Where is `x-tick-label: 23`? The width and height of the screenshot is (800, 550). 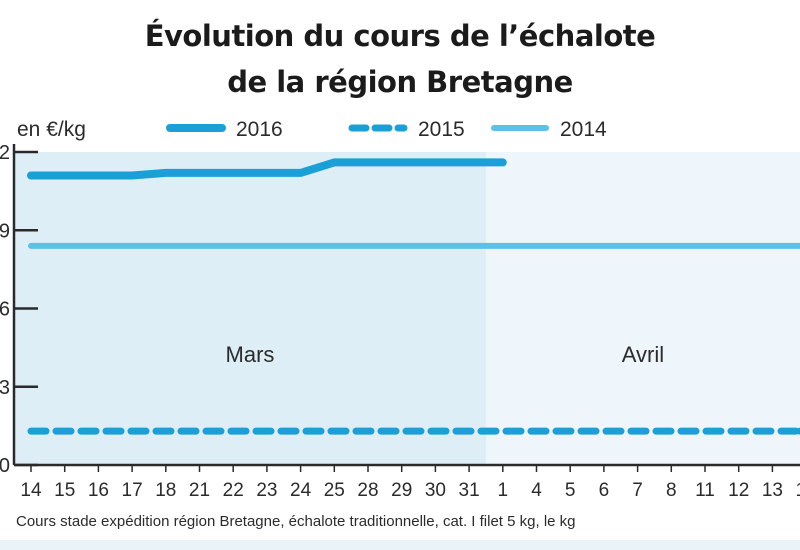
x-tick-label: 23 is located at coordinates (266, 490).